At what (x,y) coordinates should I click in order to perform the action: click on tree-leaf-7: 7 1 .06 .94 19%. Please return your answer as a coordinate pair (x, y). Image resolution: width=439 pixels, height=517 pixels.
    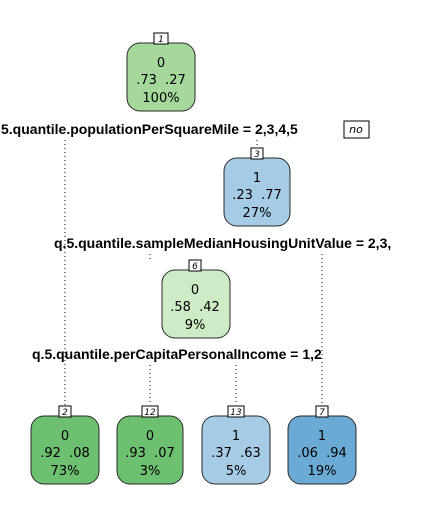
    Looking at the image, I should click on (322, 445).